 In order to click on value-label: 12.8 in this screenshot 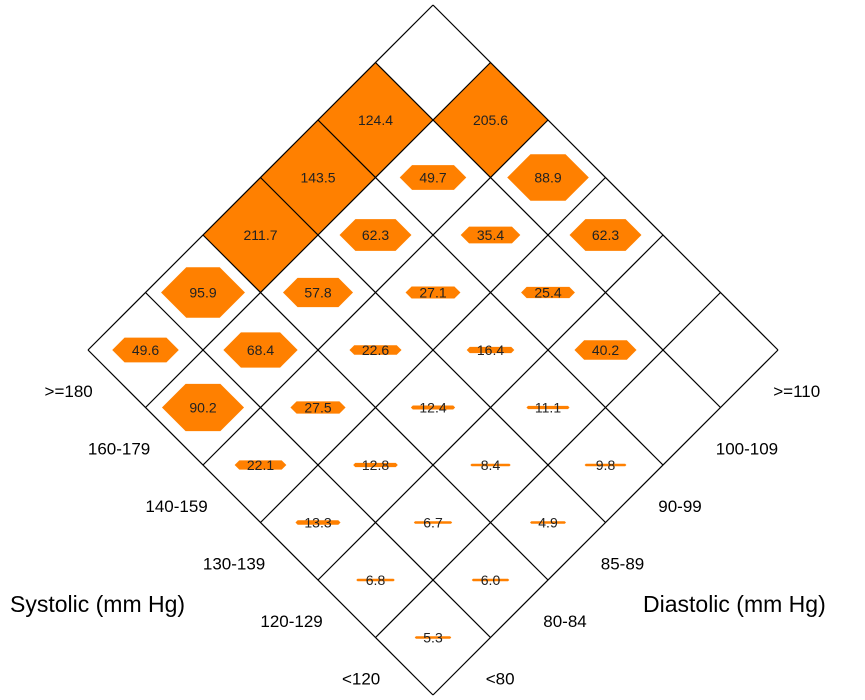, I will do `click(375, 465)`.